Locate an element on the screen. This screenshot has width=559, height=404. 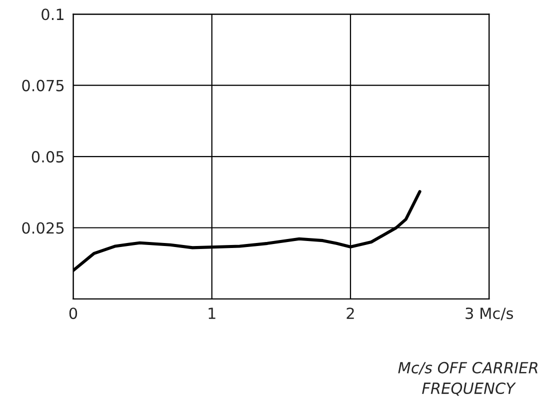
x-tick-label: 0 is located at coordinates (73, 314).